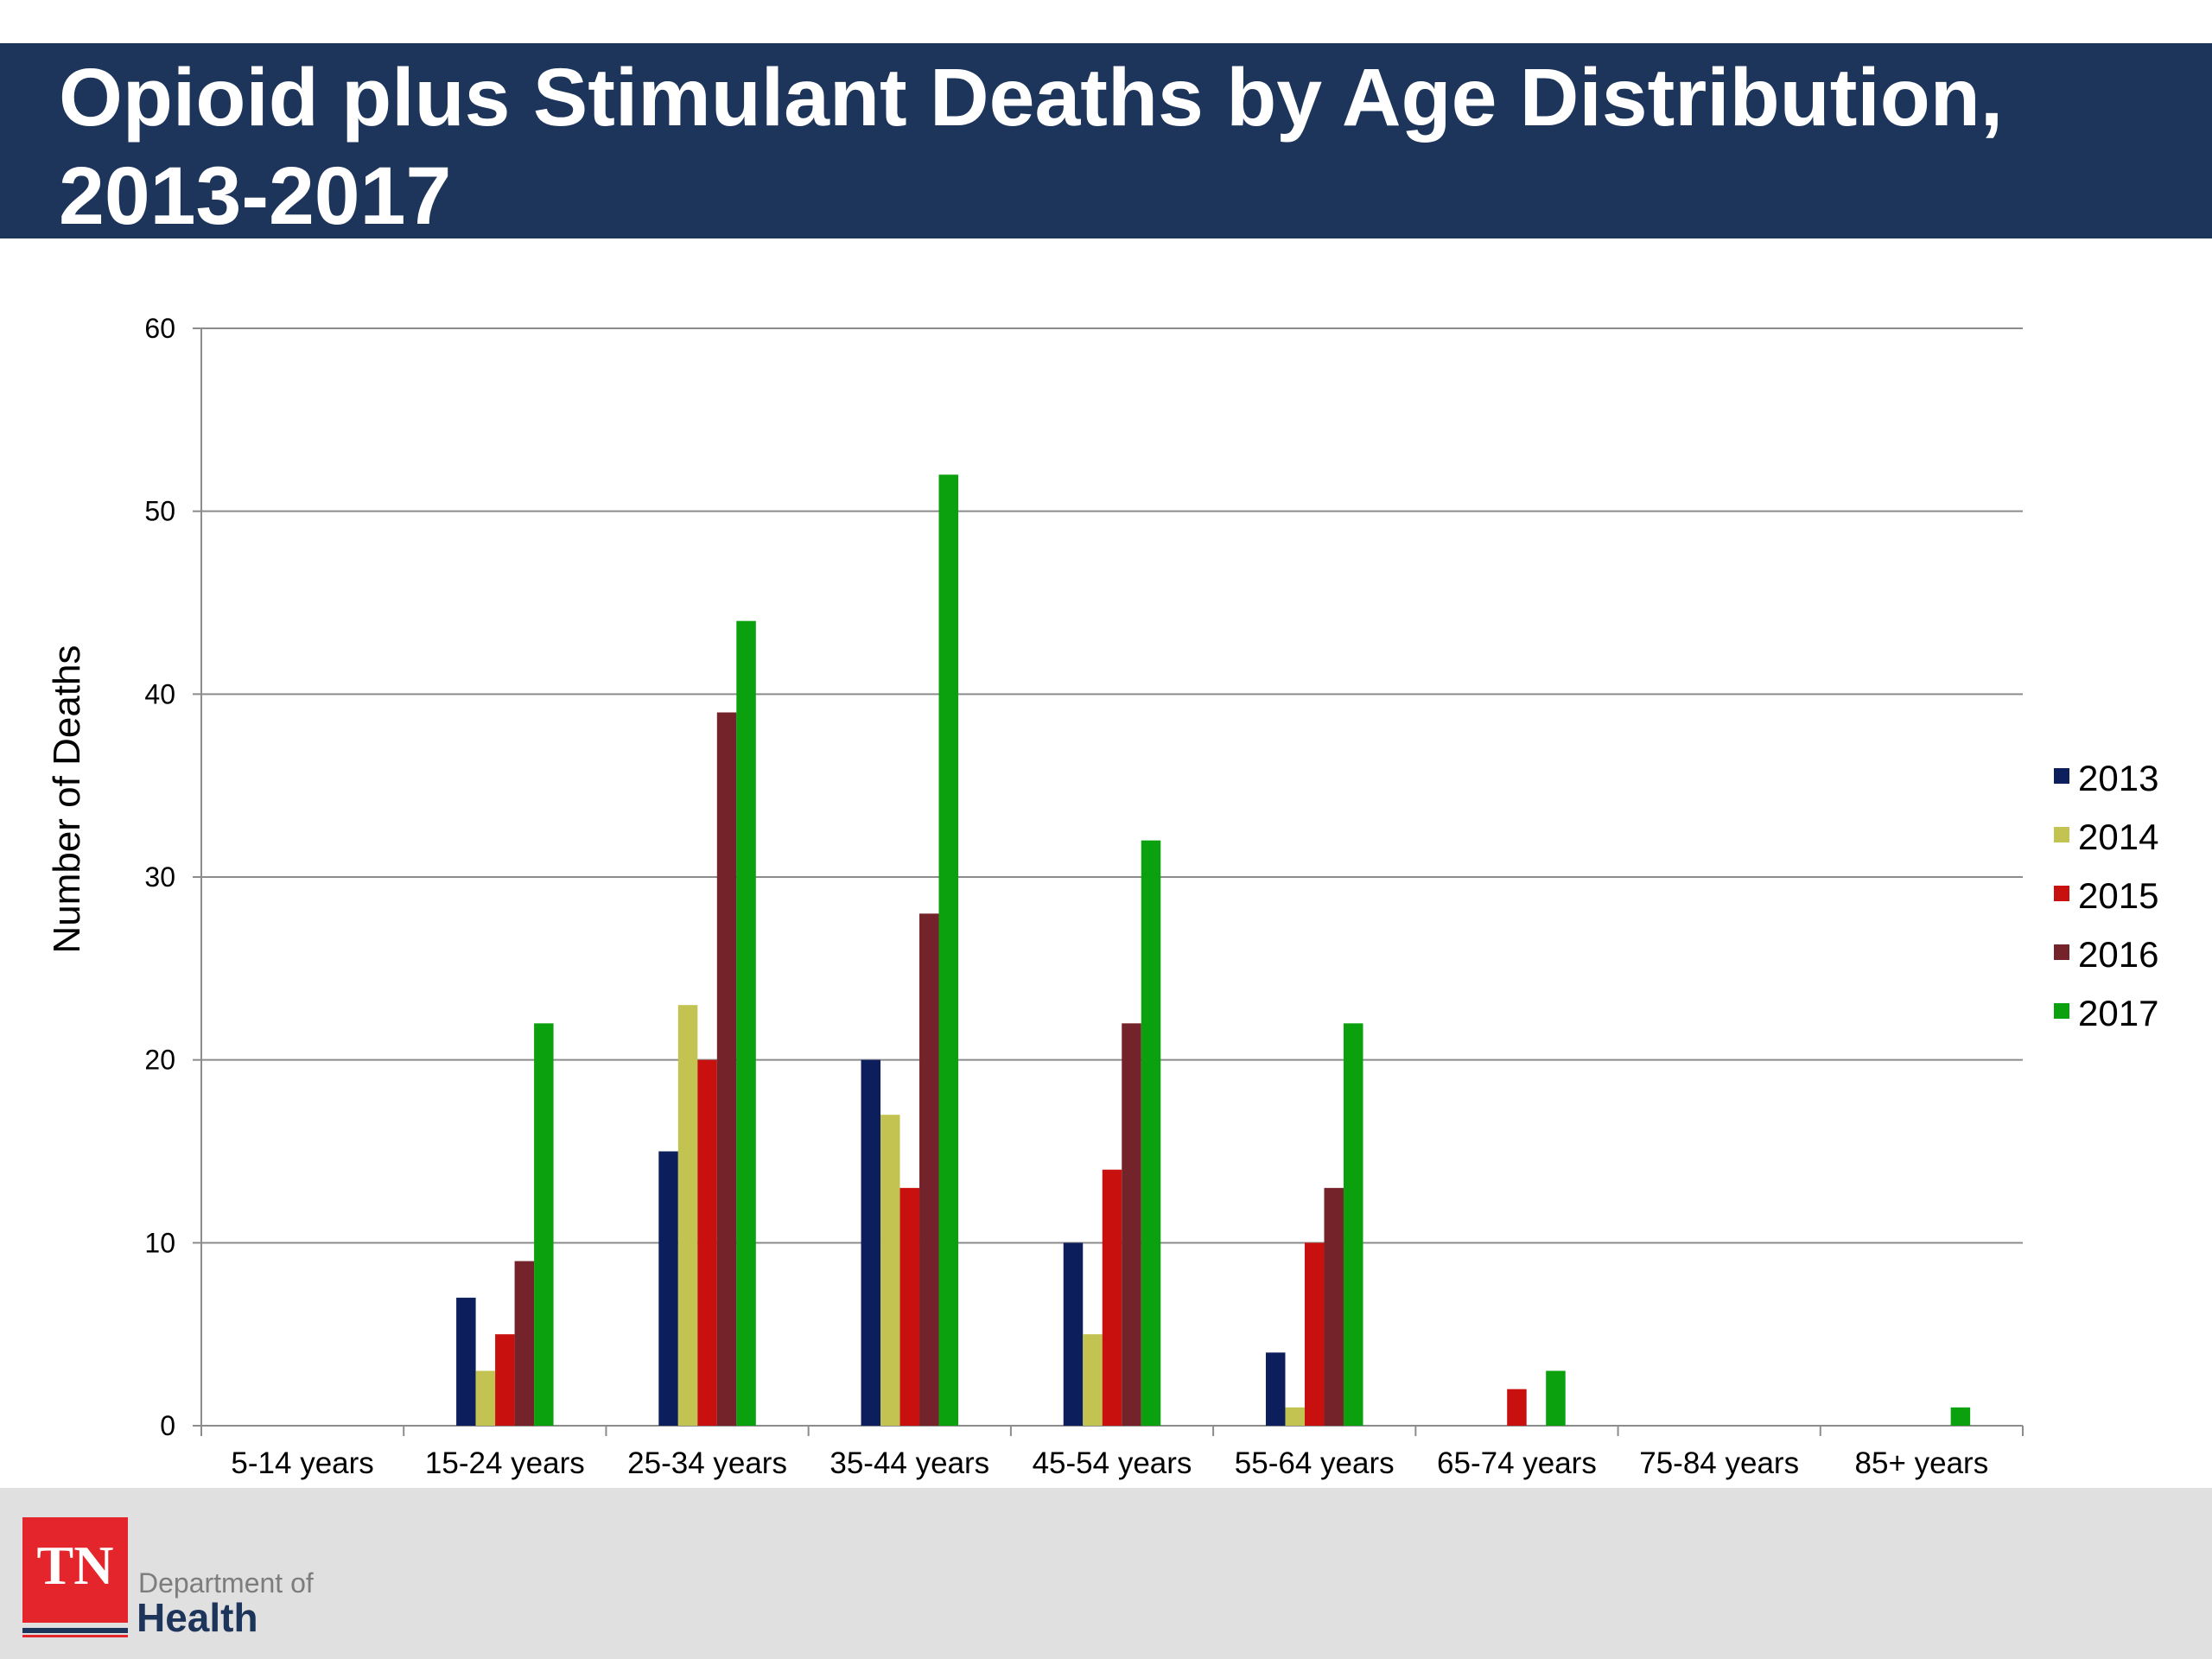 This screenshot has width=2212, height=1659. I want to click on legend-swatch-2014, so click(2061, 834).